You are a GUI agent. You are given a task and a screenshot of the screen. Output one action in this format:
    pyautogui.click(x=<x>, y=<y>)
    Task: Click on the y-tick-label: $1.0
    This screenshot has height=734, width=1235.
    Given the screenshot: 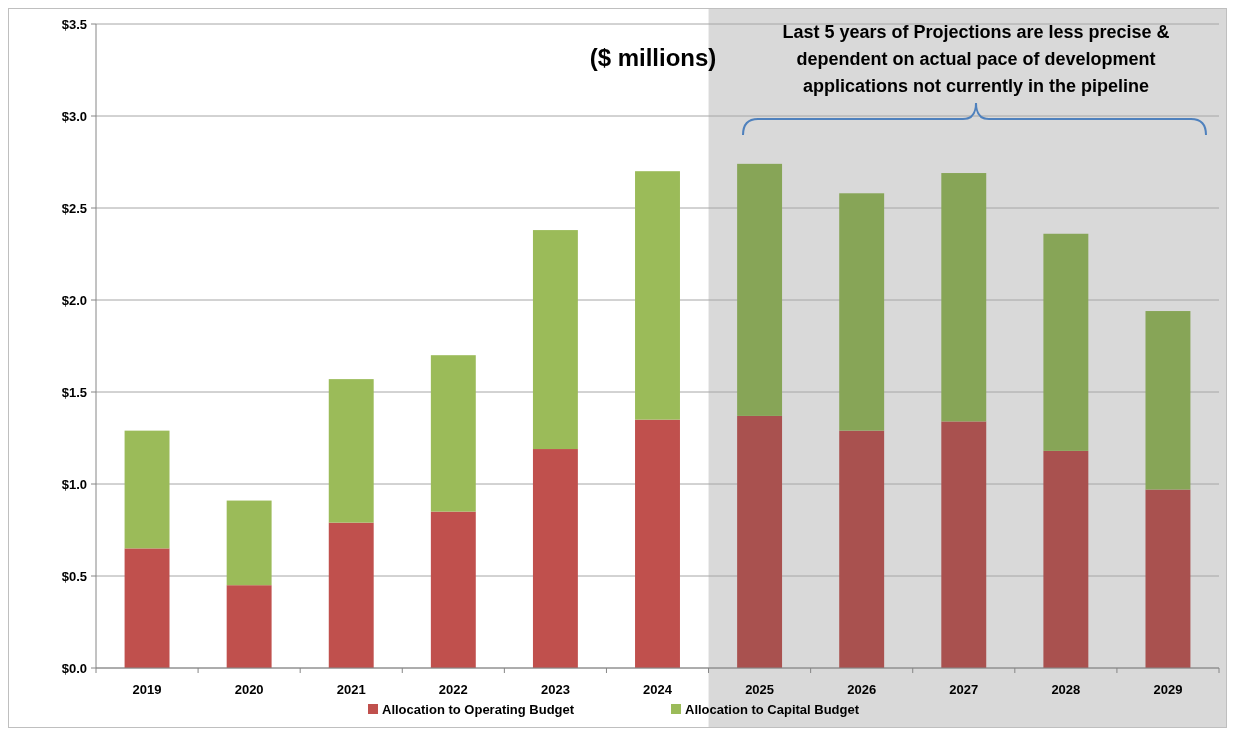 What is the action you would take?
    pyautogui.click(x=74, y=484)
    